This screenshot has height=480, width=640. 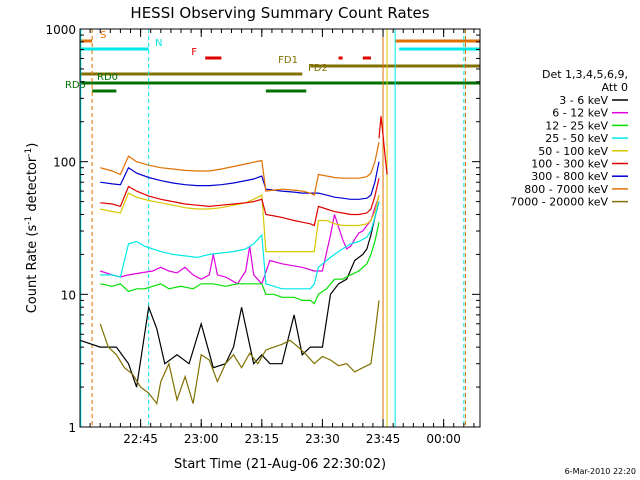 I want to click on series-line-800-7000-kev, so click(x=240, y=169).